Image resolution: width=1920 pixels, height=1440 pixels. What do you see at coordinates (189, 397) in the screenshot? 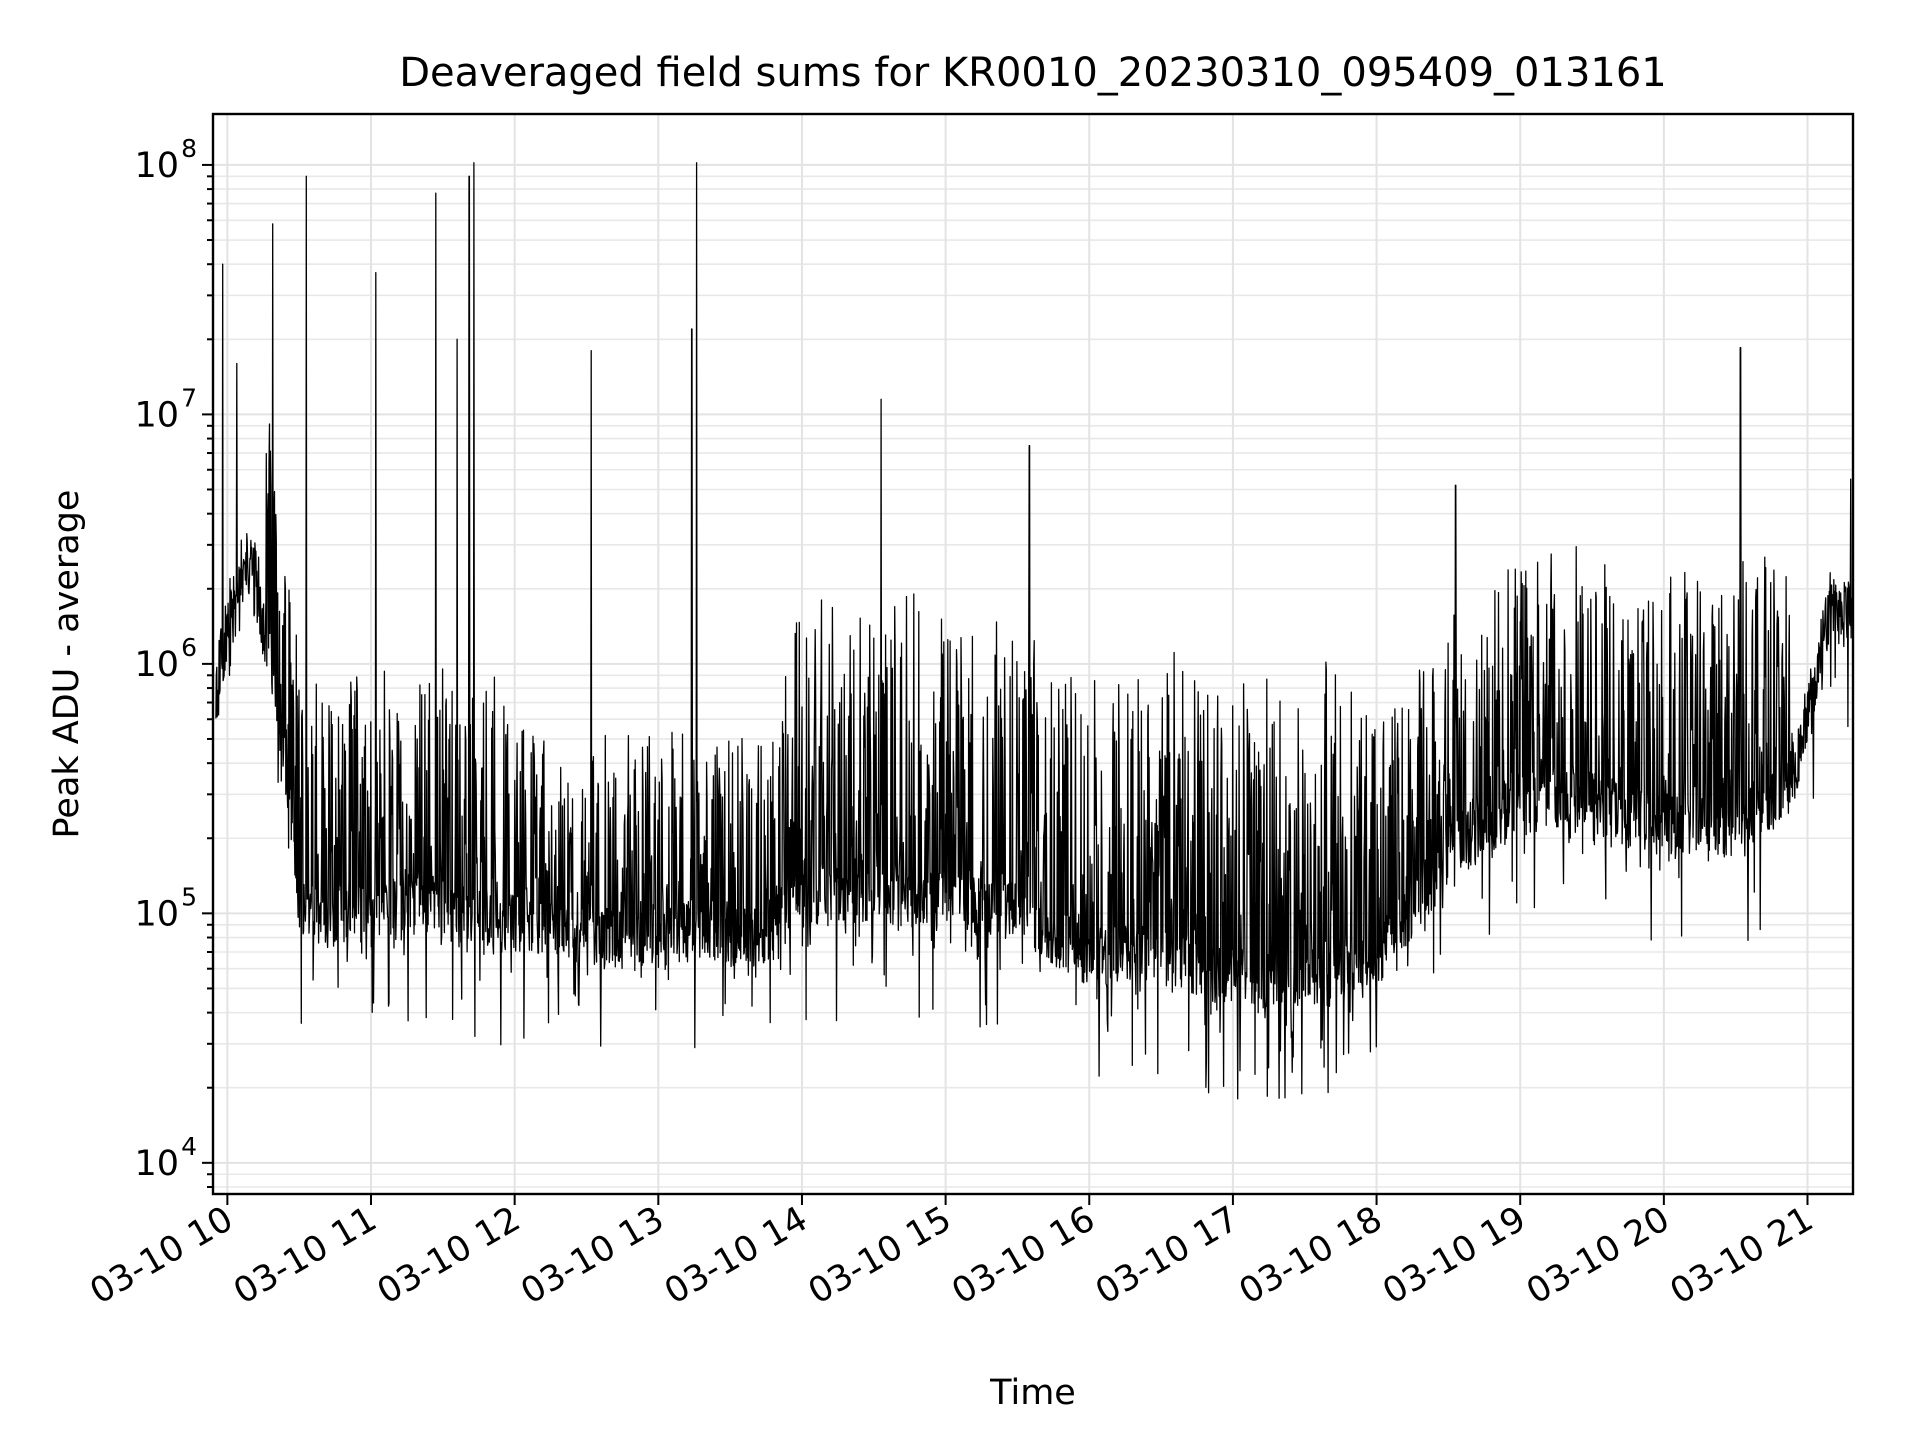
I see `y-tick-label-exponent: 7` at bounding box center [189, 397].